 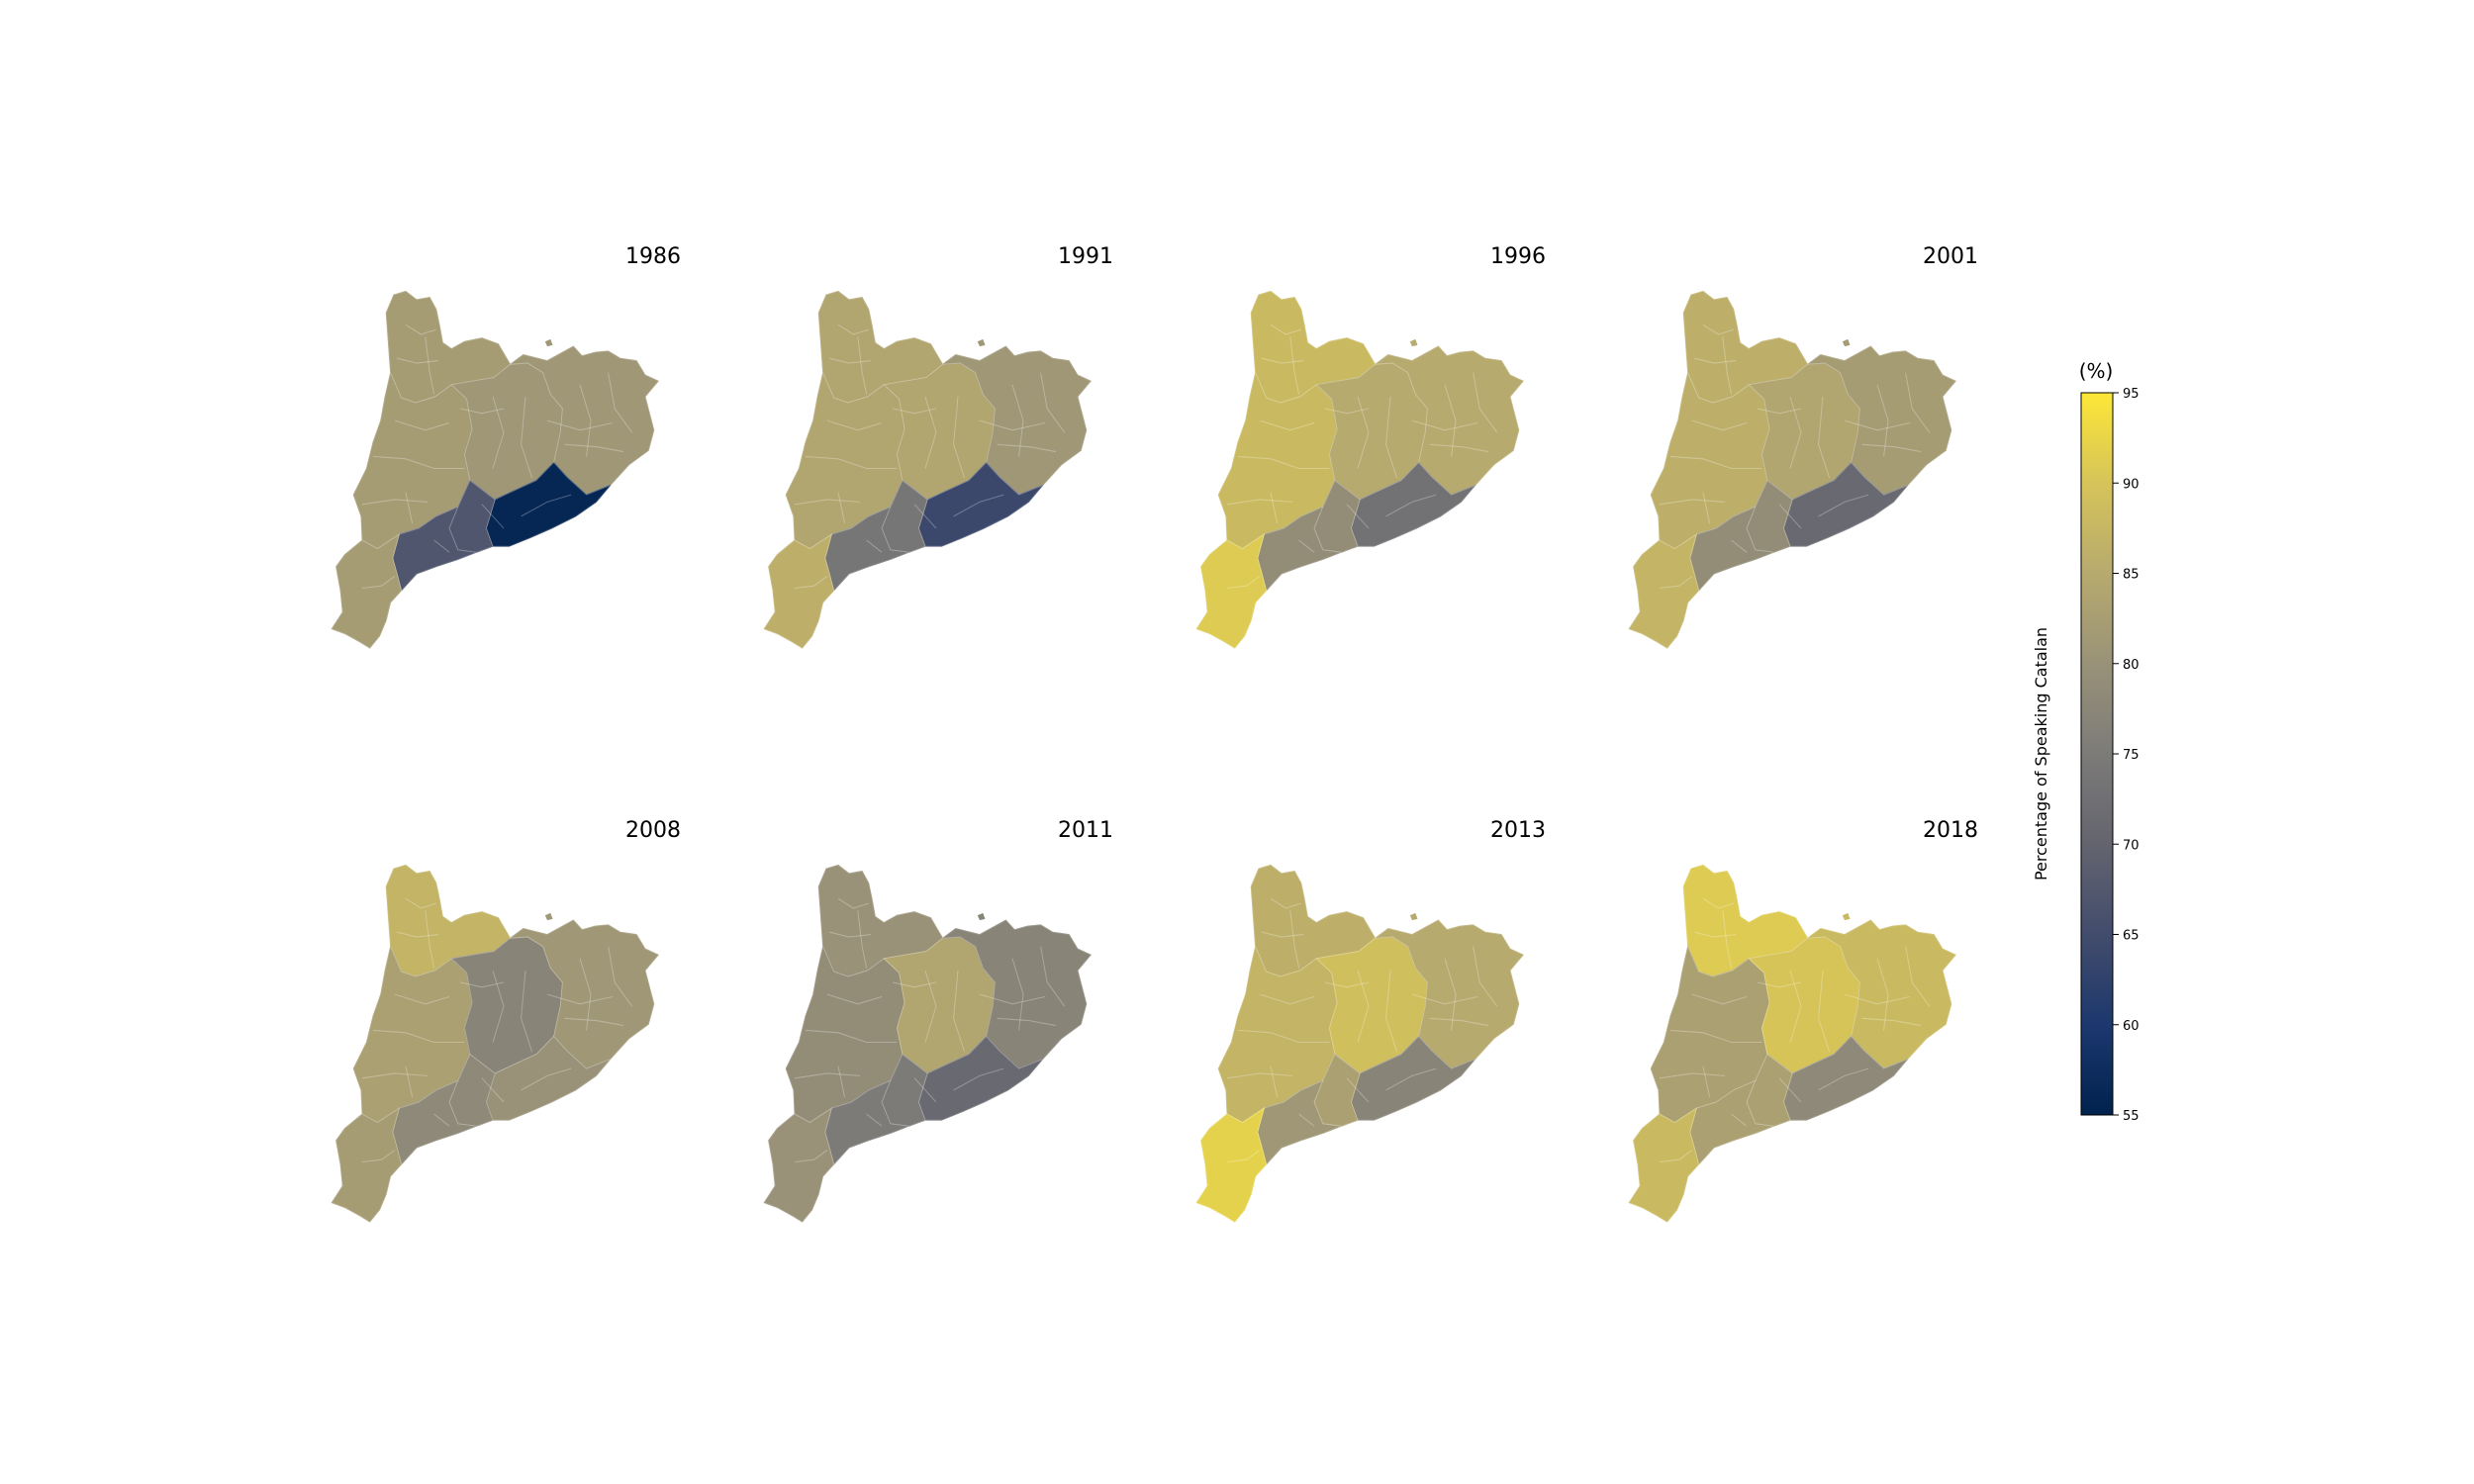 I want to click on colorbar-tick-label: 80, so click(x=2131, y=665).